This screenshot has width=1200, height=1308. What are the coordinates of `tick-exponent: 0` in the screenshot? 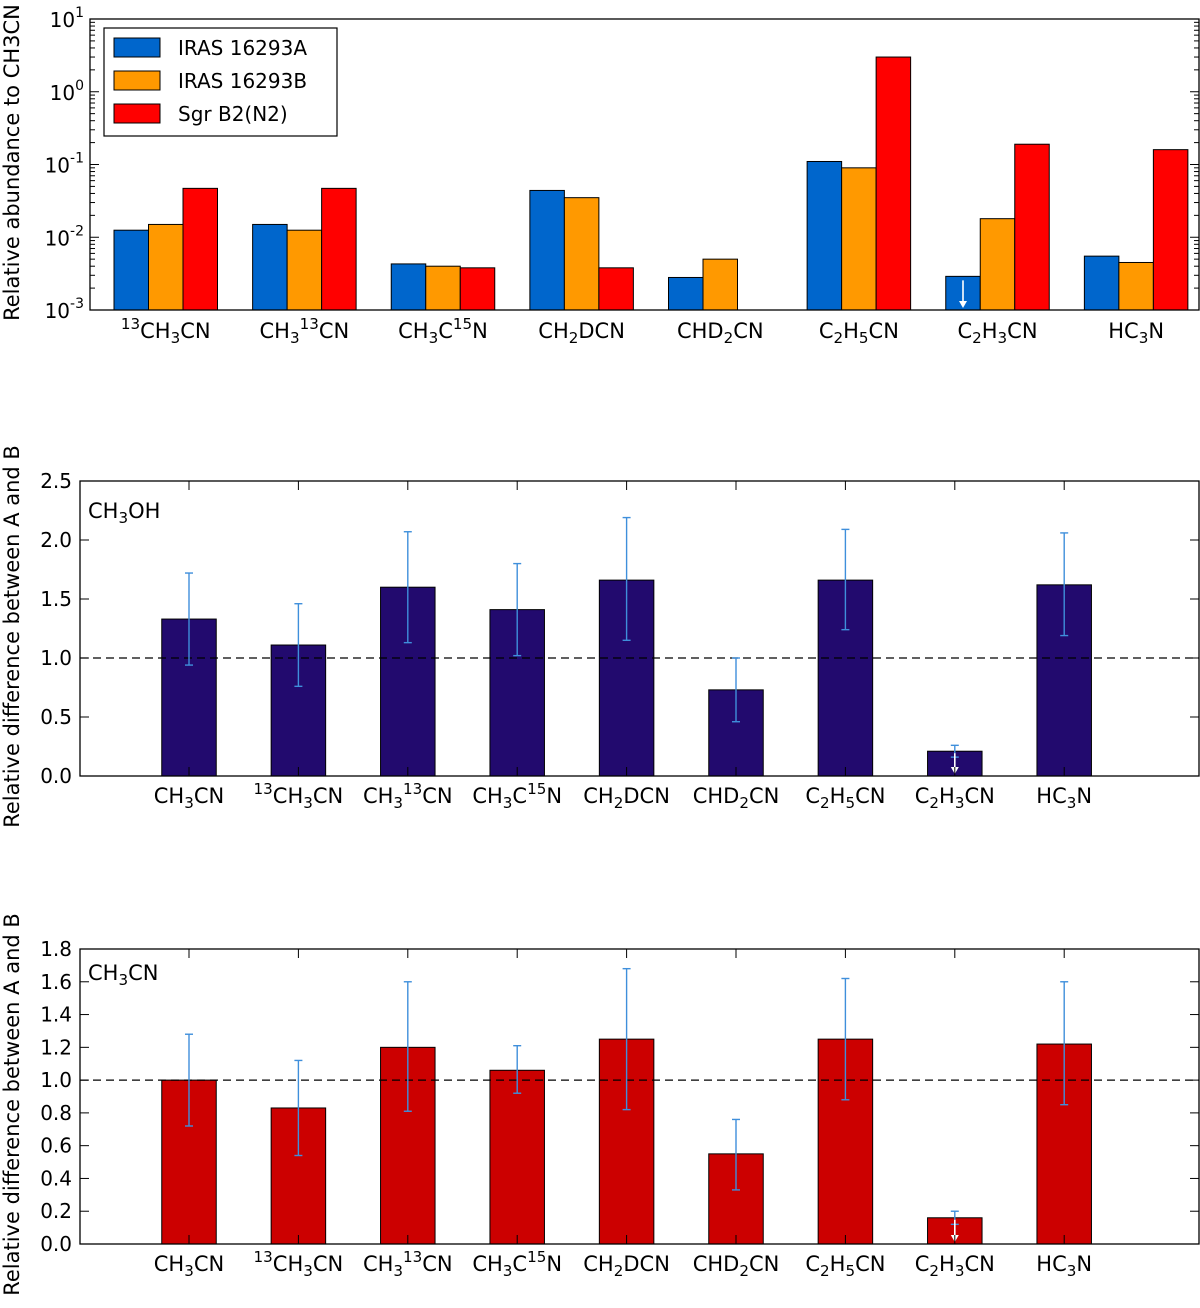 It's located at (79, 86).